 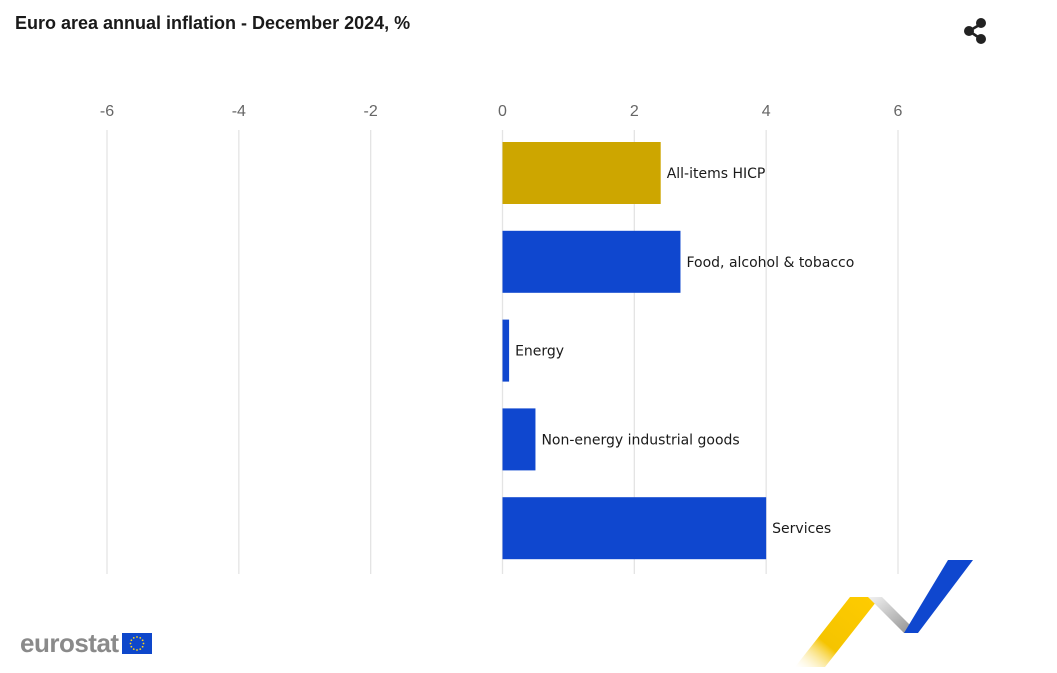 What do you see at coordinates (716, 174) in the screenshot?
I see `category-label: All-items HICP` at bounding box center [716, 174].